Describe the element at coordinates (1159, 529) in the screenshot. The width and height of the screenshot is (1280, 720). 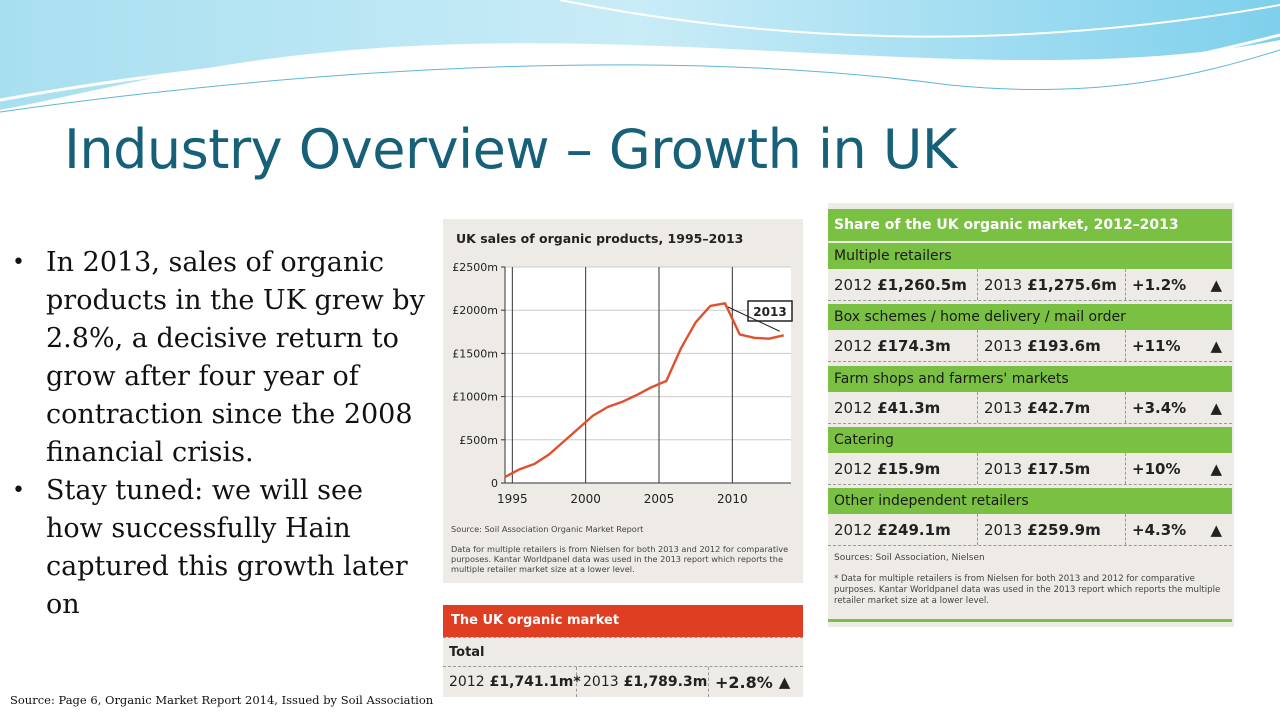
I see `change-value: +4.3%` at that location.